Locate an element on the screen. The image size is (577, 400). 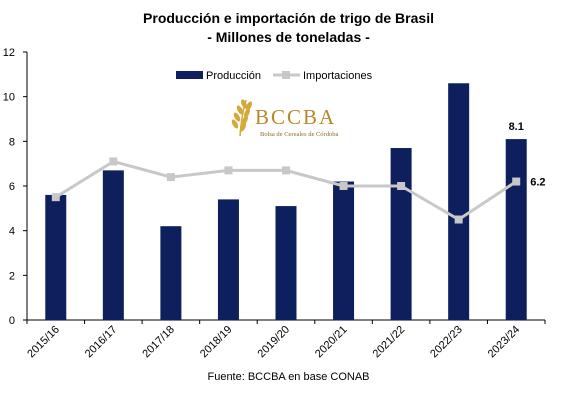
bccba-logo: BCCBA Bolsa de Cereales de Córdoba is located at coordinates (284, 118).